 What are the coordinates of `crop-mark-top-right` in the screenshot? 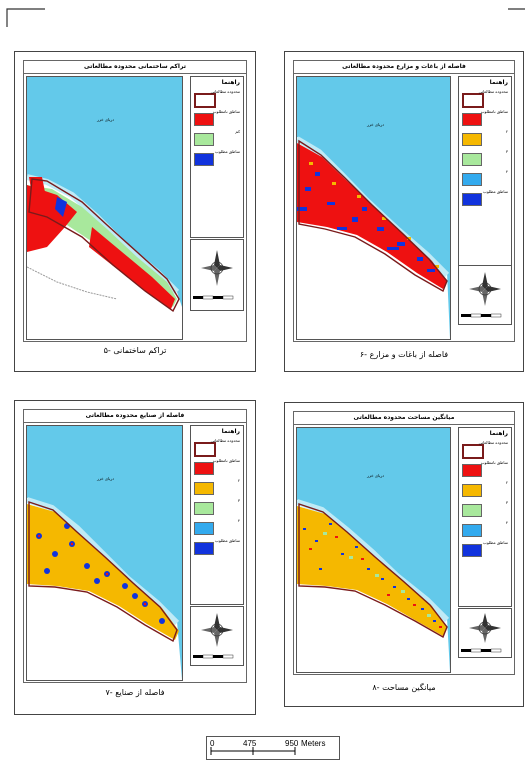 It's located at (516, 9).